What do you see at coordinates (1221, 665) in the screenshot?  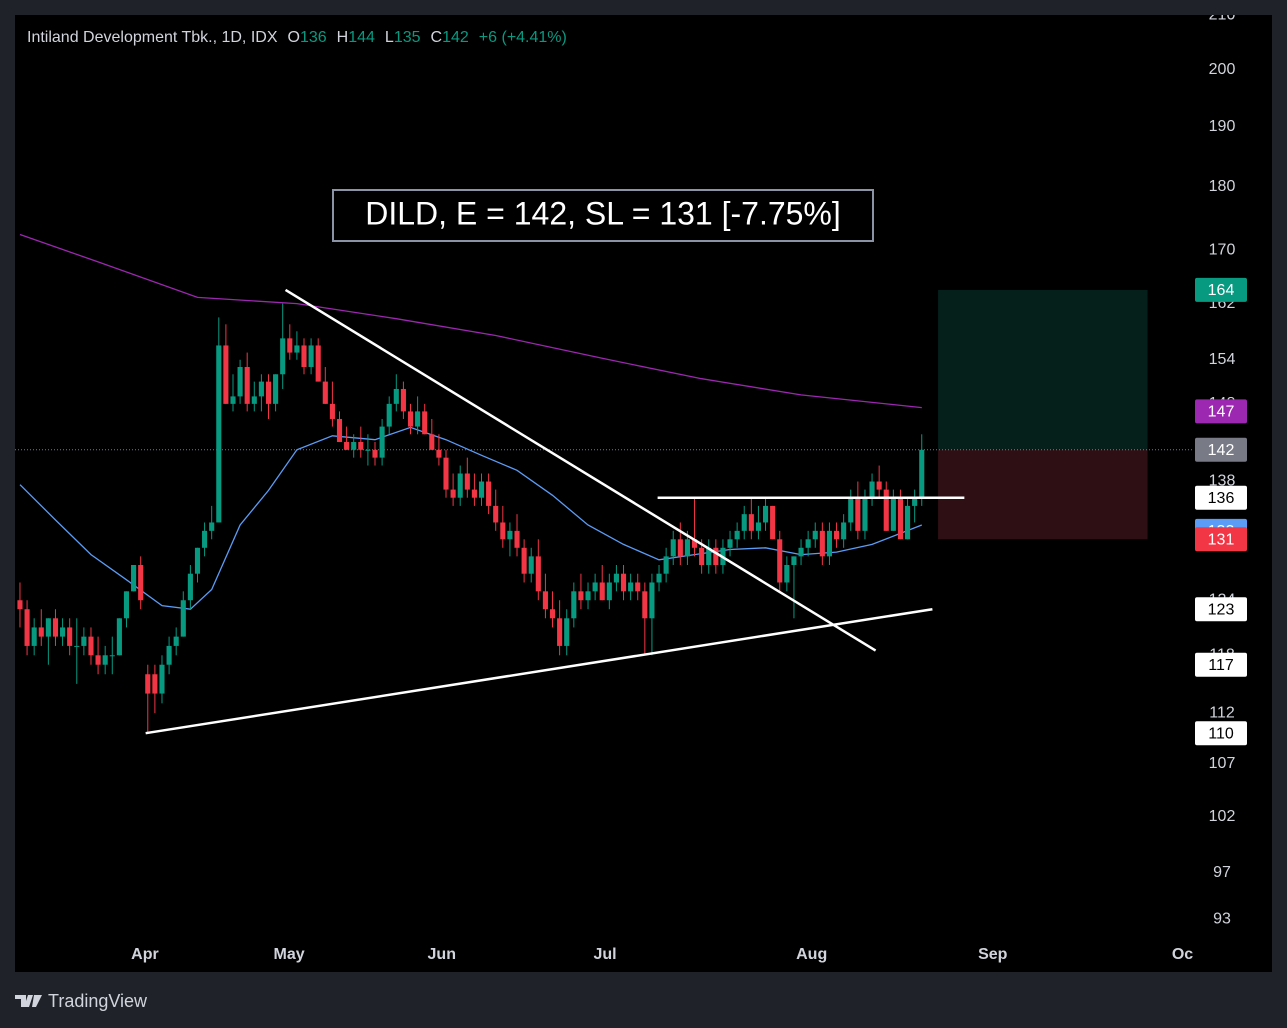 I see `price-tag-label: 117` at bounding box center [1221, 665].